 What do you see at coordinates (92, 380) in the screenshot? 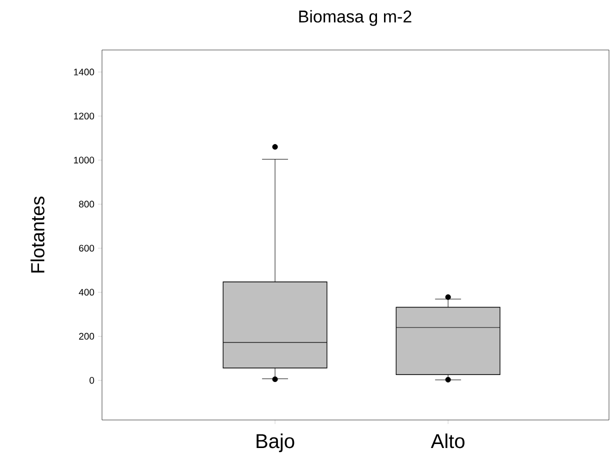
I see `y-tick-label: 0` at bounding box center [92, 380].